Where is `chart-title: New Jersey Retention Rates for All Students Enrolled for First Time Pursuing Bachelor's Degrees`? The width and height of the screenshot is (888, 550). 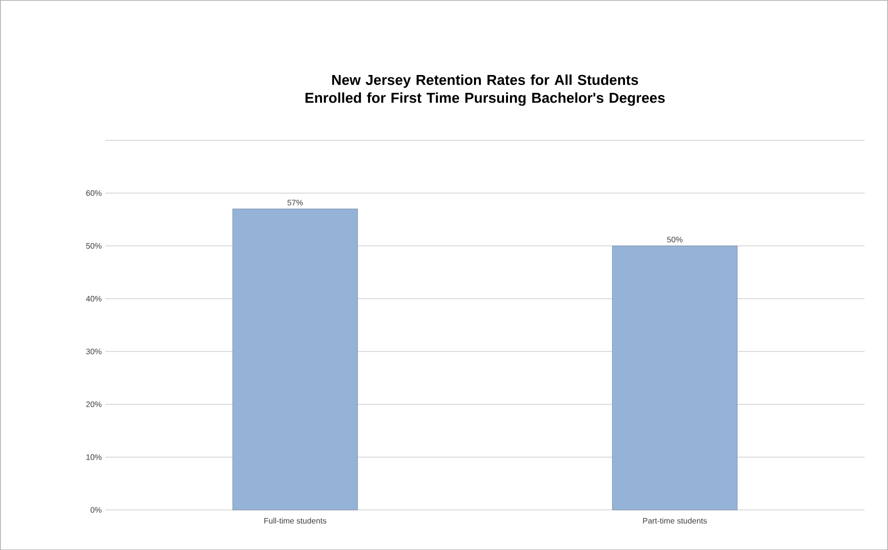 chart-title: New Jersey Retention Rates for All Students Enrolled for First Time Pursuing Bachelor's Degrees is located at coordinates (485, 90).